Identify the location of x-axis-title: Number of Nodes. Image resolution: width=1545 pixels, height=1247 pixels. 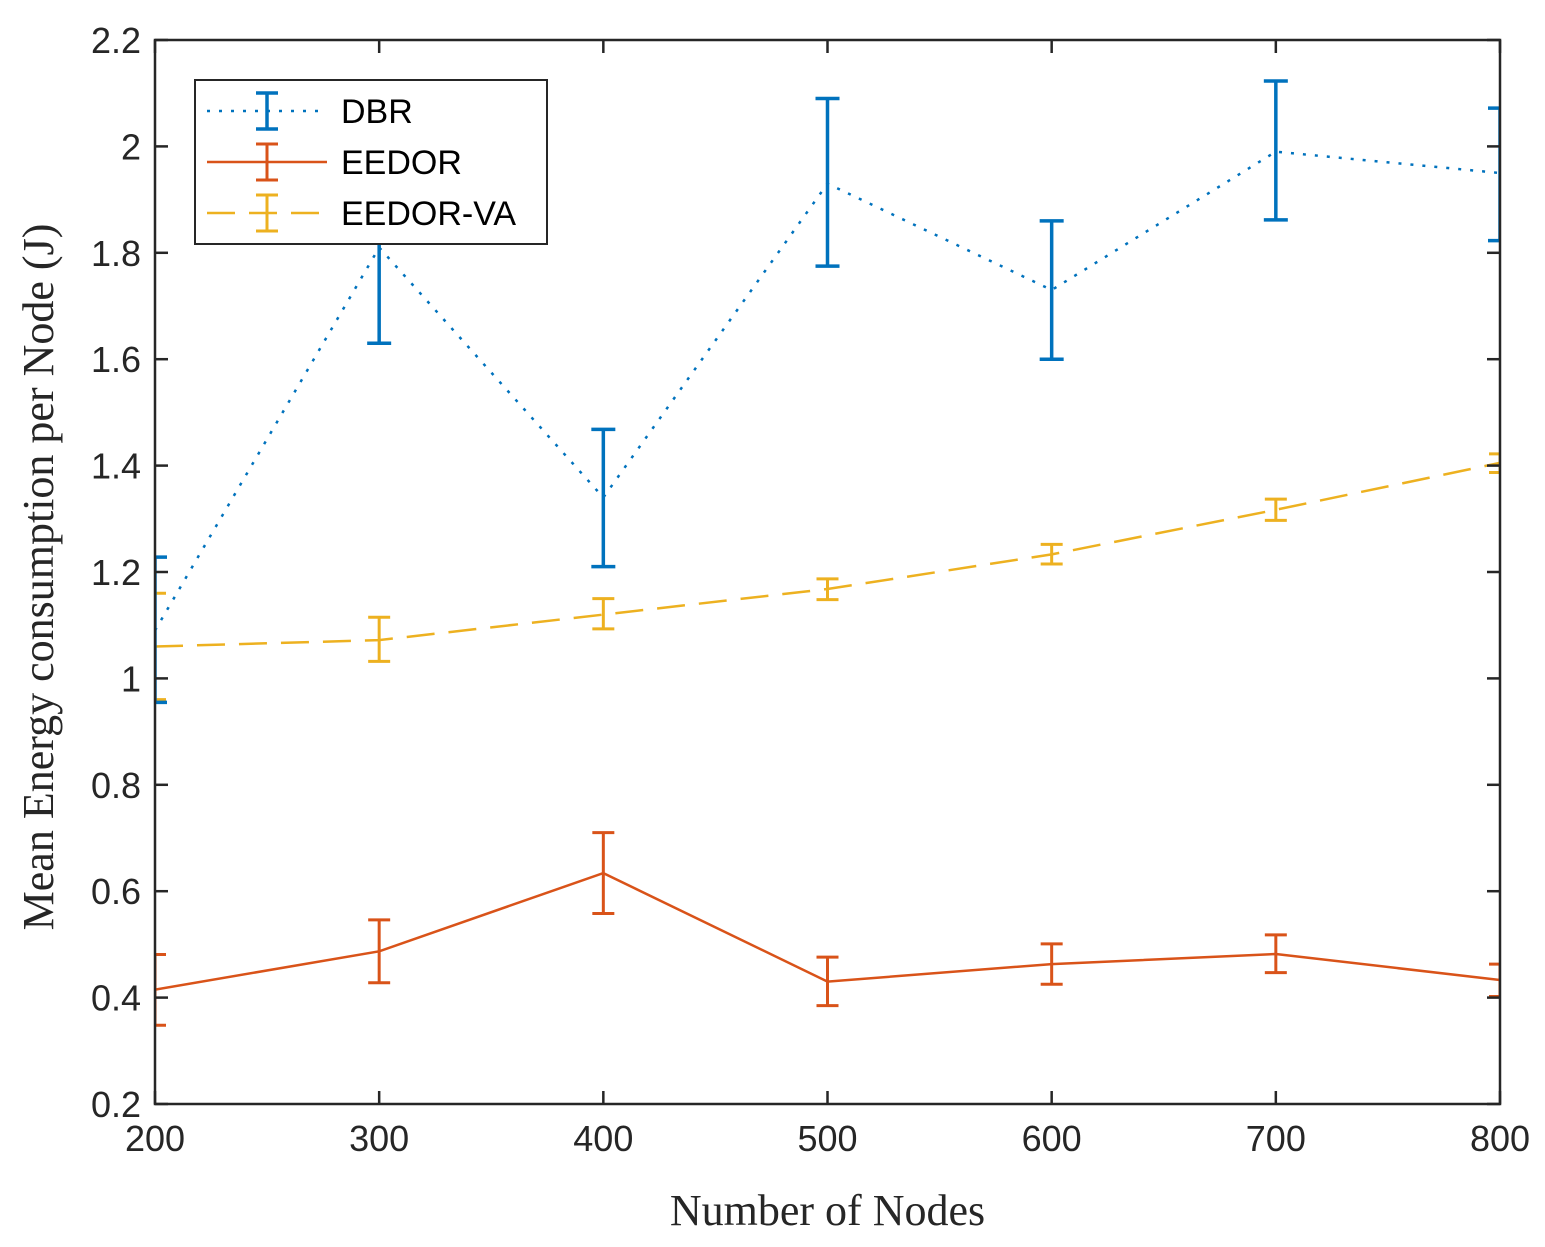
(827, 1210).